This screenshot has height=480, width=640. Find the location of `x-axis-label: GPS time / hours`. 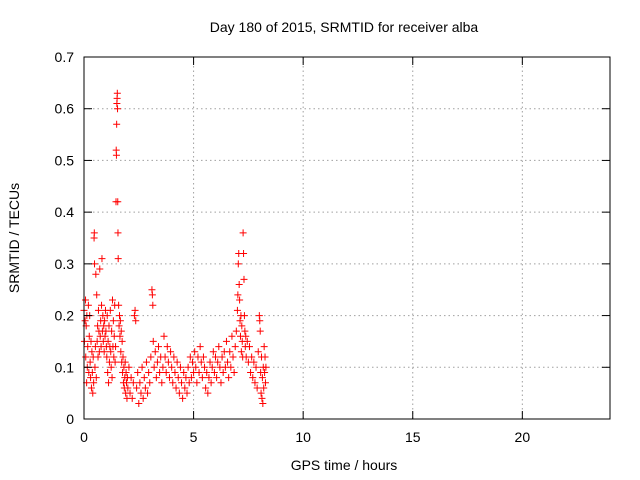

x-axis-label: GPS time / hours is located at coordinates (344, 465).